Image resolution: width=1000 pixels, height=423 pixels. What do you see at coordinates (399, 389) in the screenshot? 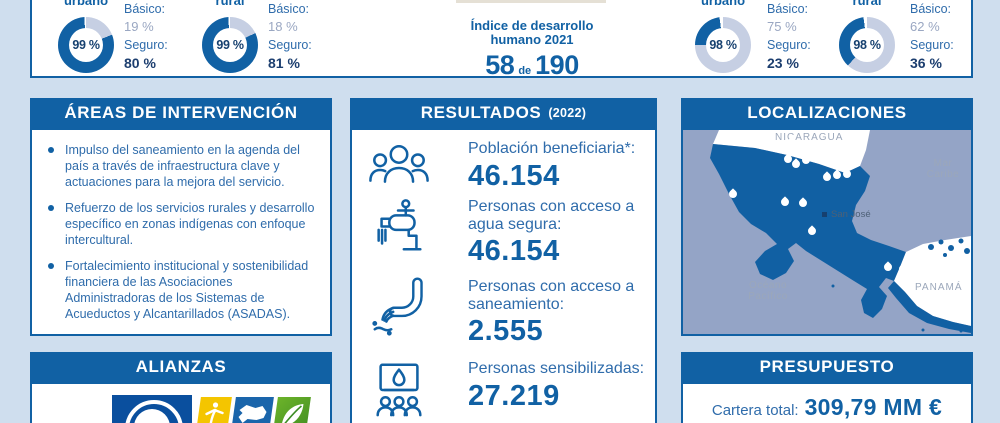
I see `training-board-icon` at bounding box center [399, 389].